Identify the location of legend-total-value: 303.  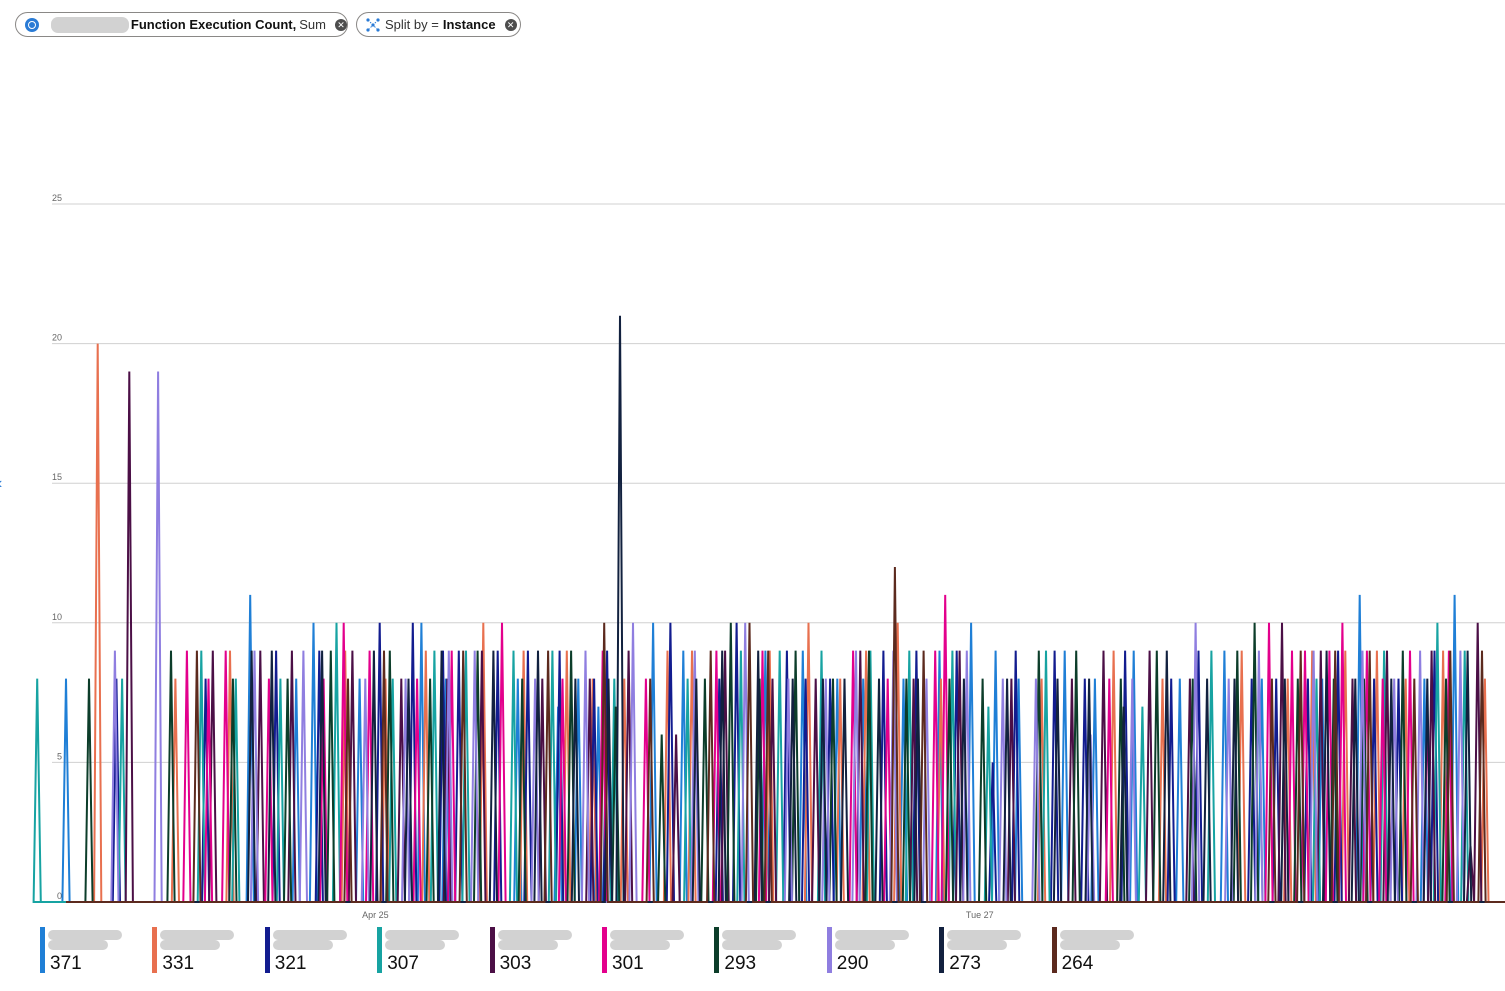
(515, 963).